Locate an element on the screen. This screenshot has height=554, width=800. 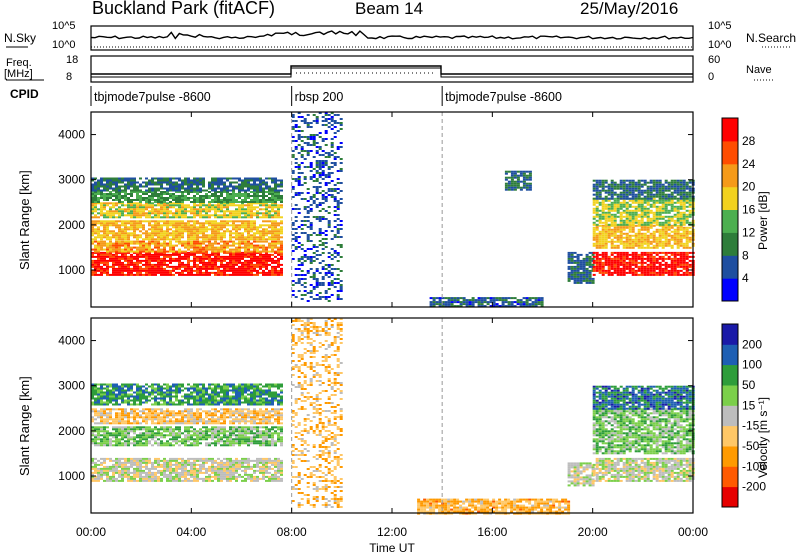
header-site: Buckland Park (fitACF) is located at coordinates (183, 9).